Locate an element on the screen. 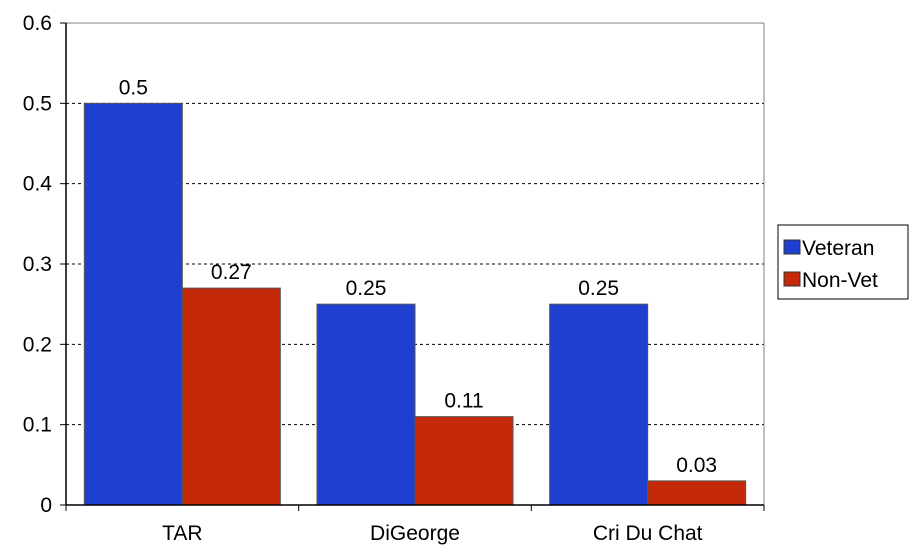  y-tick-label: 0.1 is located at coordinates (37, 425).